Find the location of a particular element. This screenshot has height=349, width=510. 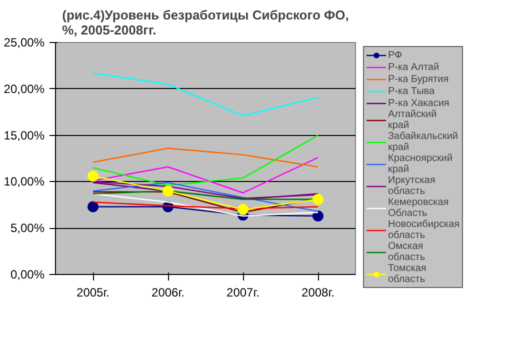

x-tick-label: 2005г. is located at coordinates (93, 293).